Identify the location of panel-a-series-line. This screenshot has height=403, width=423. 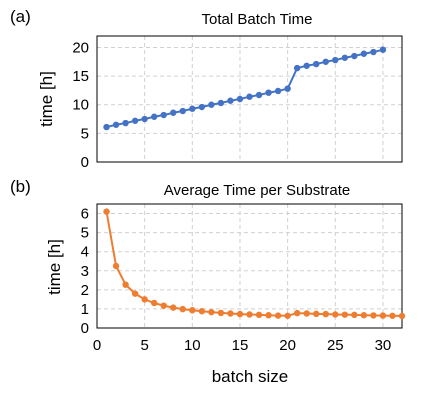
(245, 88).